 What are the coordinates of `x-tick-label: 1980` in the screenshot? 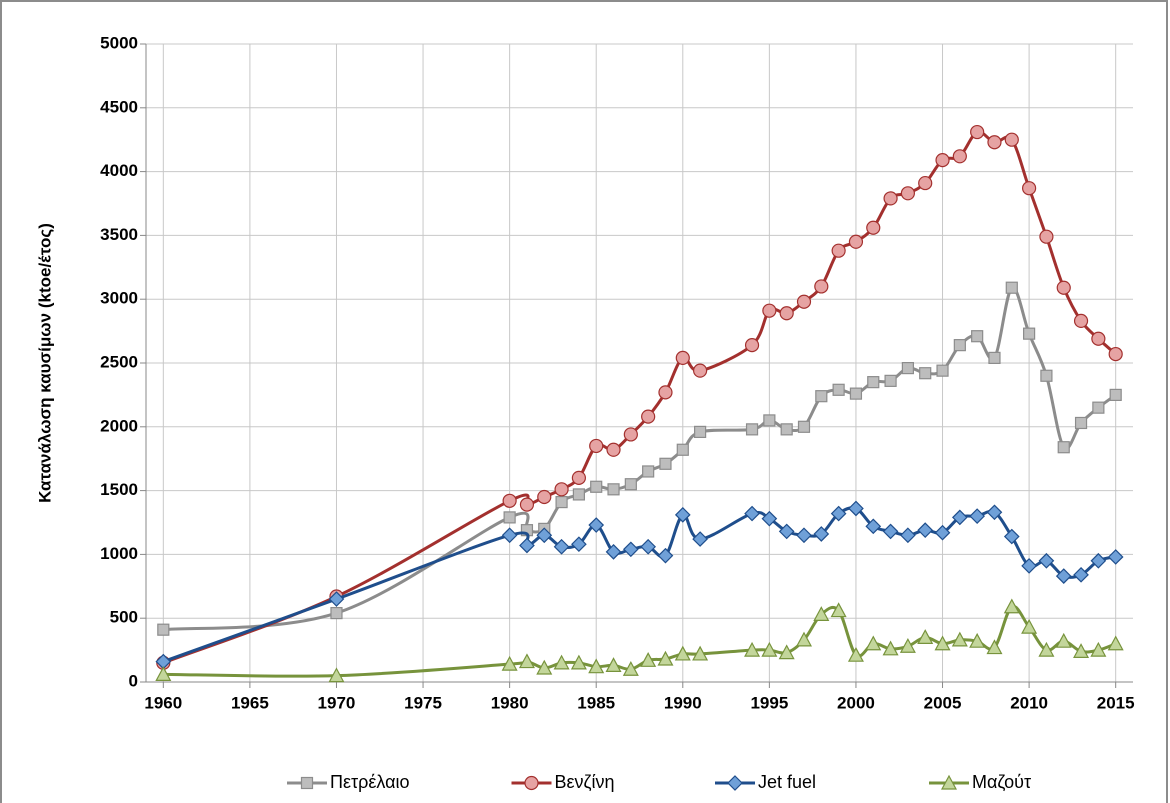 It's located at (510, 702).